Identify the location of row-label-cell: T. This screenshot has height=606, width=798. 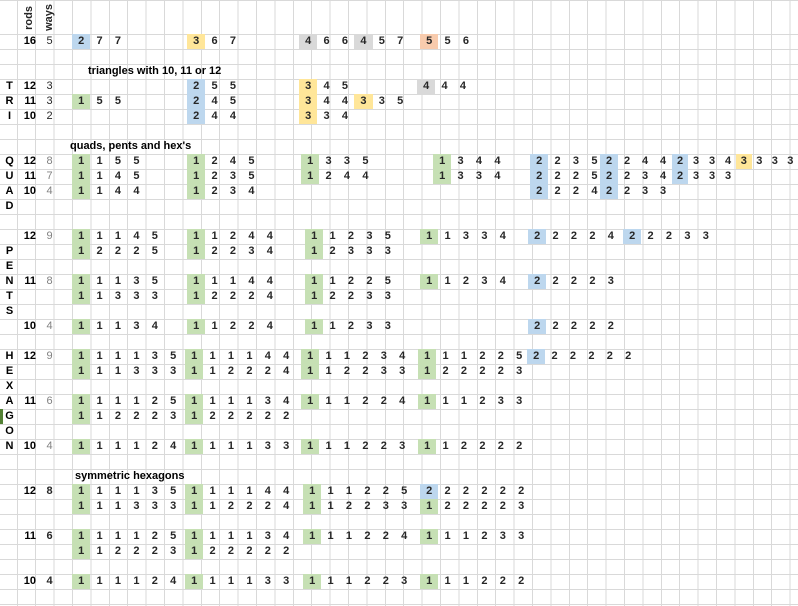
(9, 296).